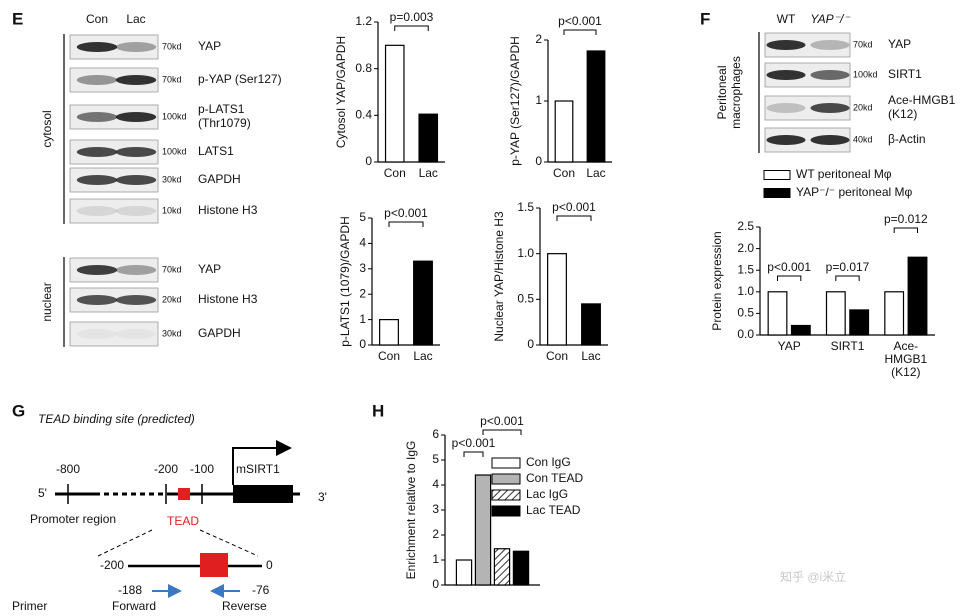 The height and width of the screenshot is (616, 975). What do you see at coordinates (435, 534) in the screenshot?
I see `y-tick-label: 2` at bounding box center [435, 534].